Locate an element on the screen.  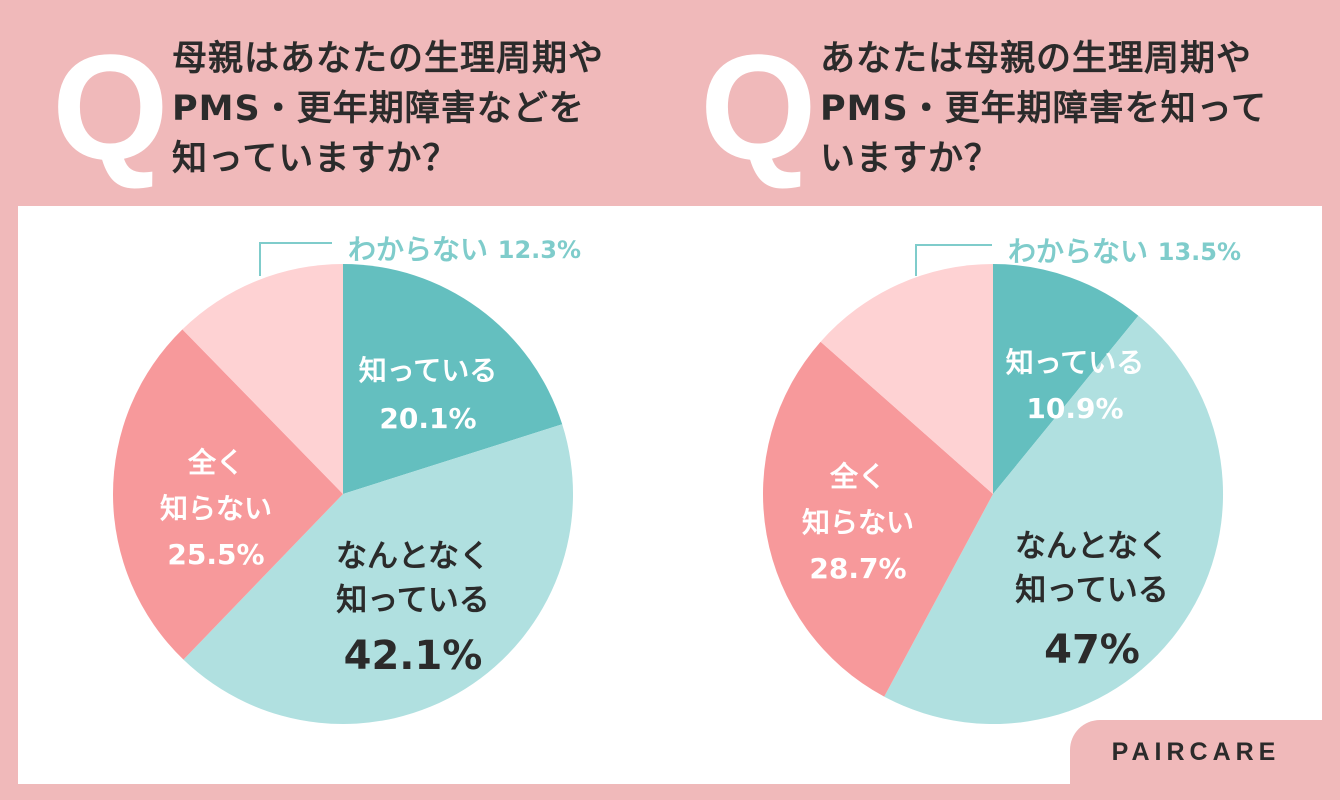
question-1-line-1: 母親はあなたの生理周期や is located at coordinates (388, 59).